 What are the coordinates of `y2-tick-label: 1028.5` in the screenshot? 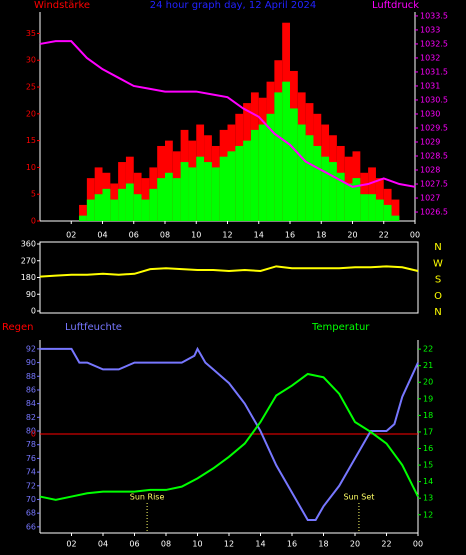 It's located at (434, 156).